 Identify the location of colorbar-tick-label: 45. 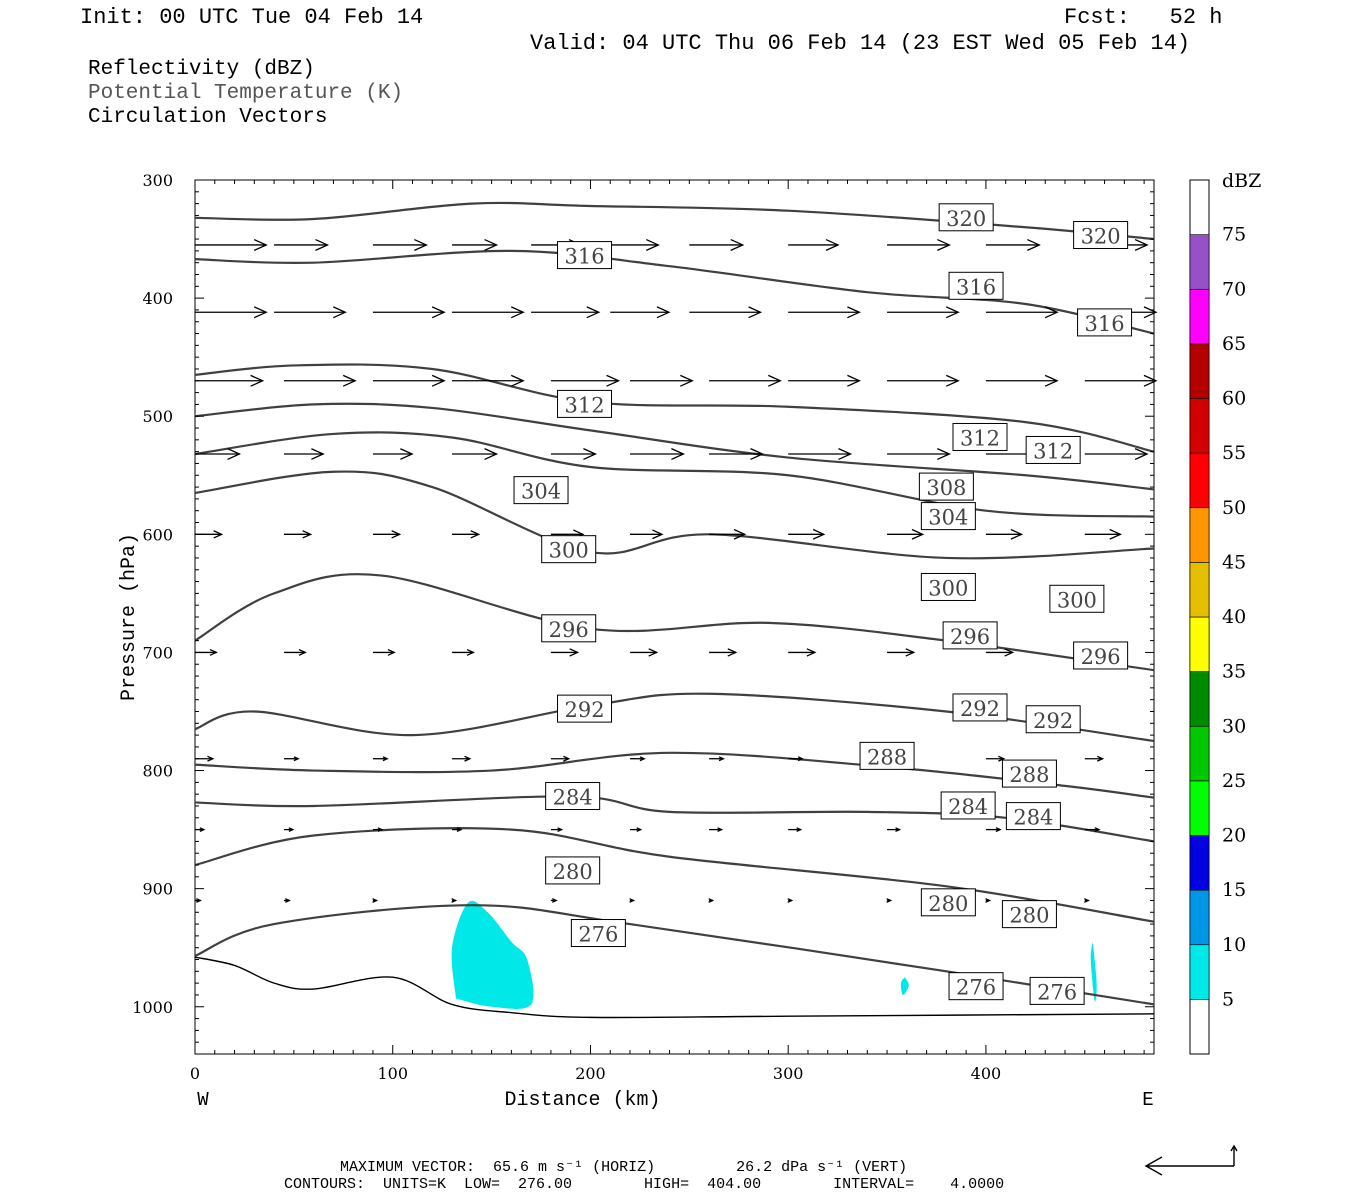
(1234, 562).